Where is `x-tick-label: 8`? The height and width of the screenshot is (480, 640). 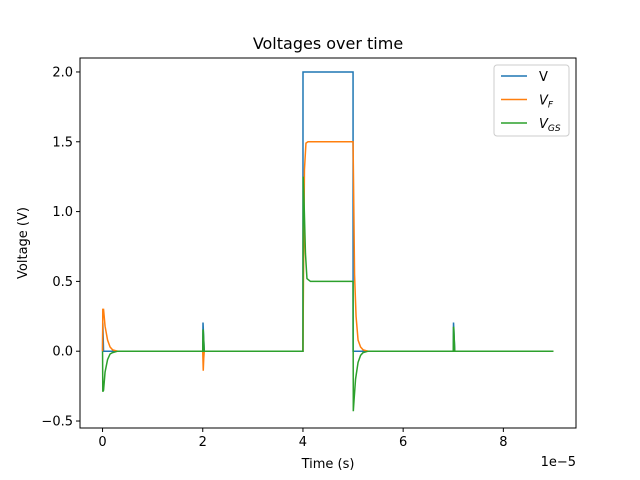
x-tick-label: 8 is located at coordinates (503, 442).